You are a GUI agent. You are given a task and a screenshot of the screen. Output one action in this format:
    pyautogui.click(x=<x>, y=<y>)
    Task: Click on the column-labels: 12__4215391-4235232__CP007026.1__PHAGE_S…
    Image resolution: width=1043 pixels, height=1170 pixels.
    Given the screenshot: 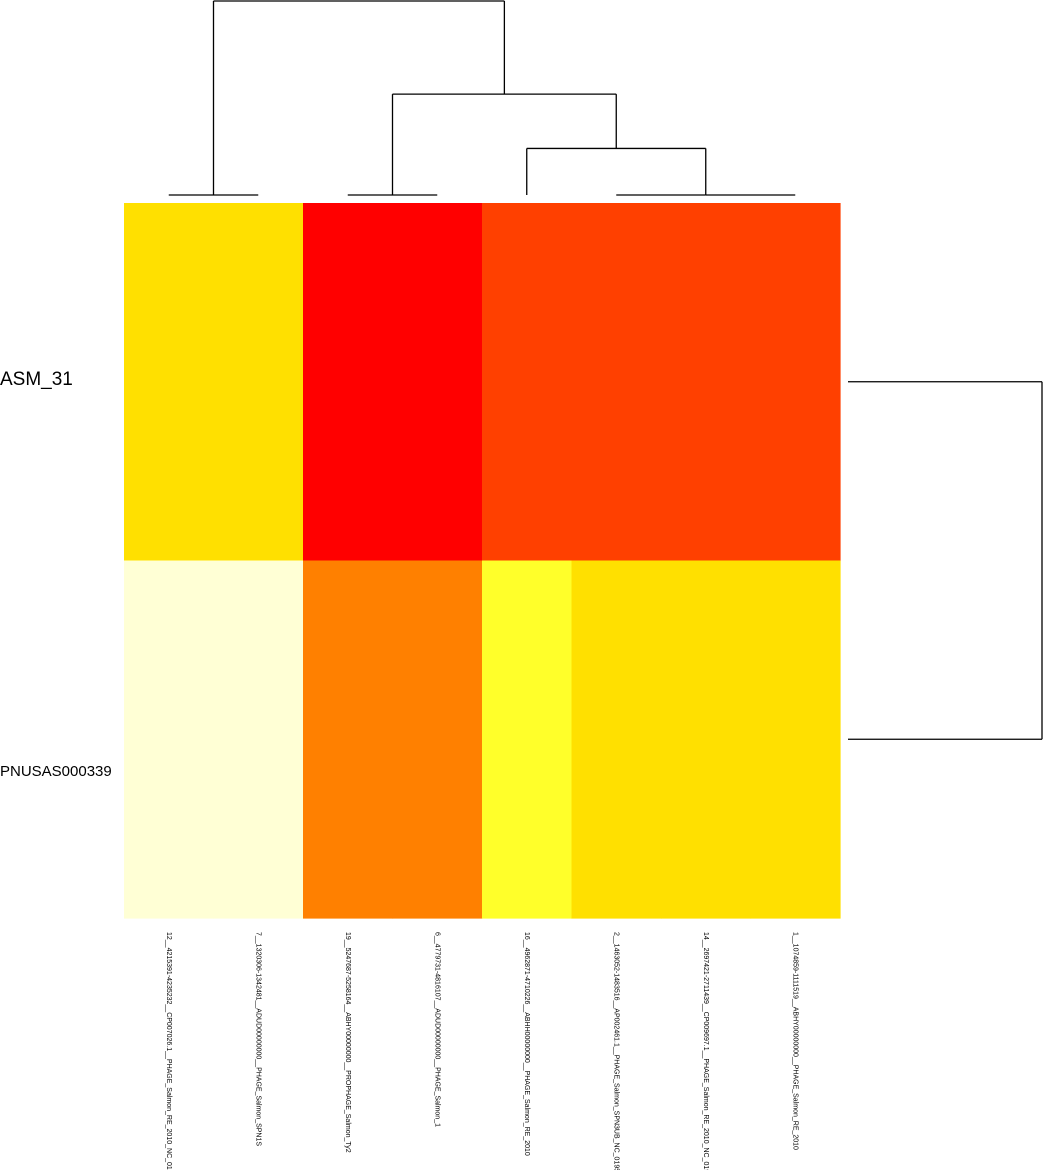 What is the action you would take?
    pyautogui.click(x=482, y=1051)
    